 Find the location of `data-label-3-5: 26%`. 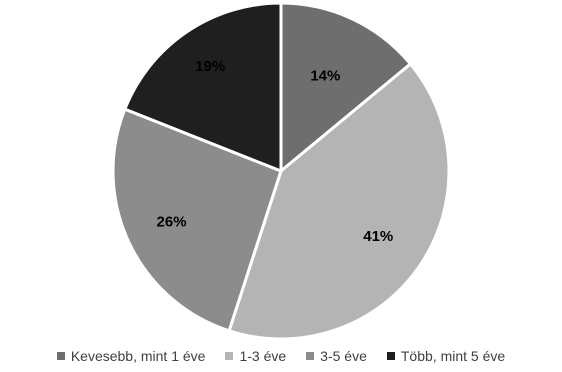

data-label-3-5: 26% is located at coordinates (172, 221).